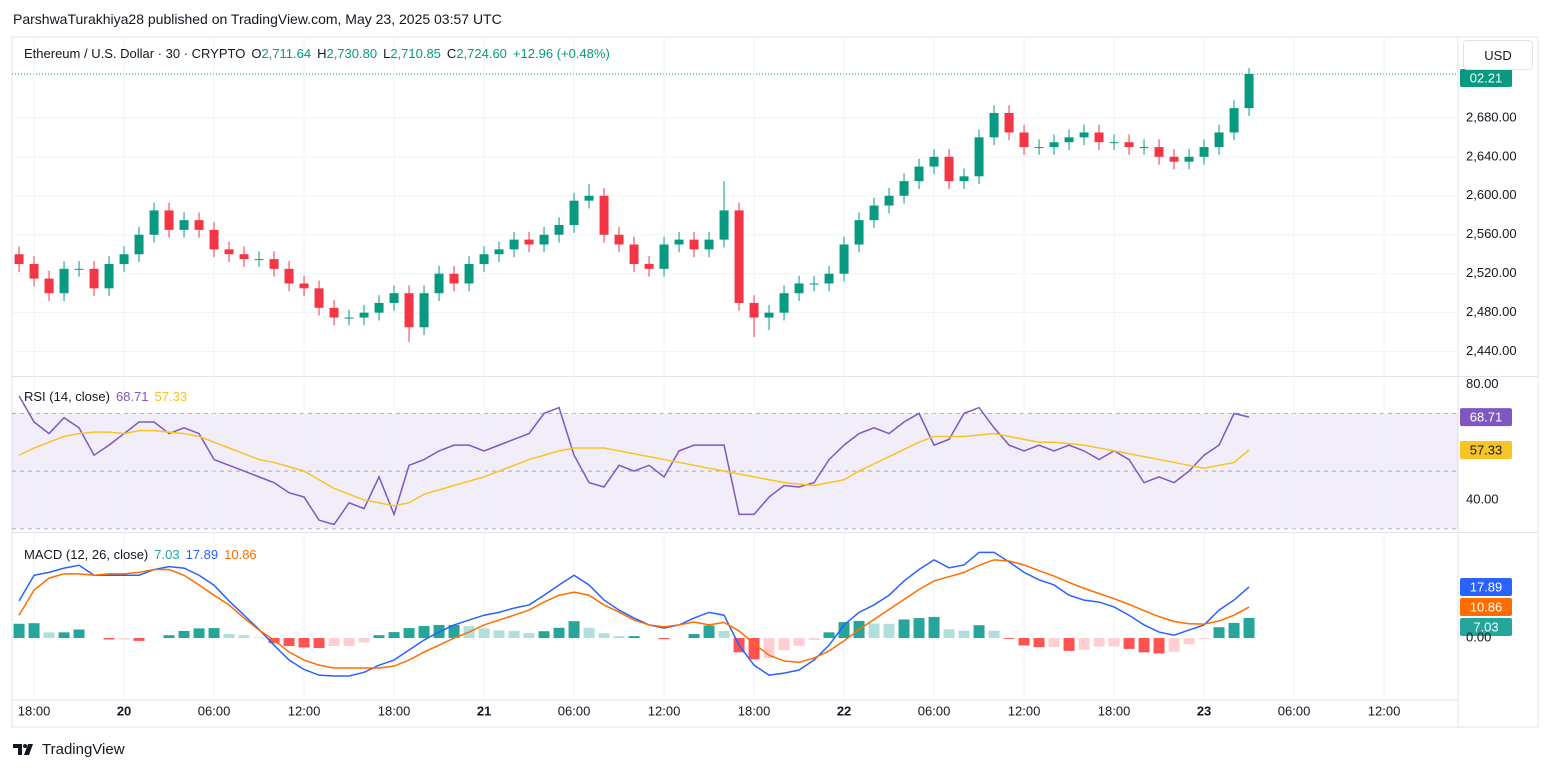 This screenshot has height=772, width=1553. What do you see at coordinates (135, 53) in the screenshot?
I see `symbol-title: Ethereum / U.S. Dollar · 30 · CRYPTO` at bounding box center [135, 53].